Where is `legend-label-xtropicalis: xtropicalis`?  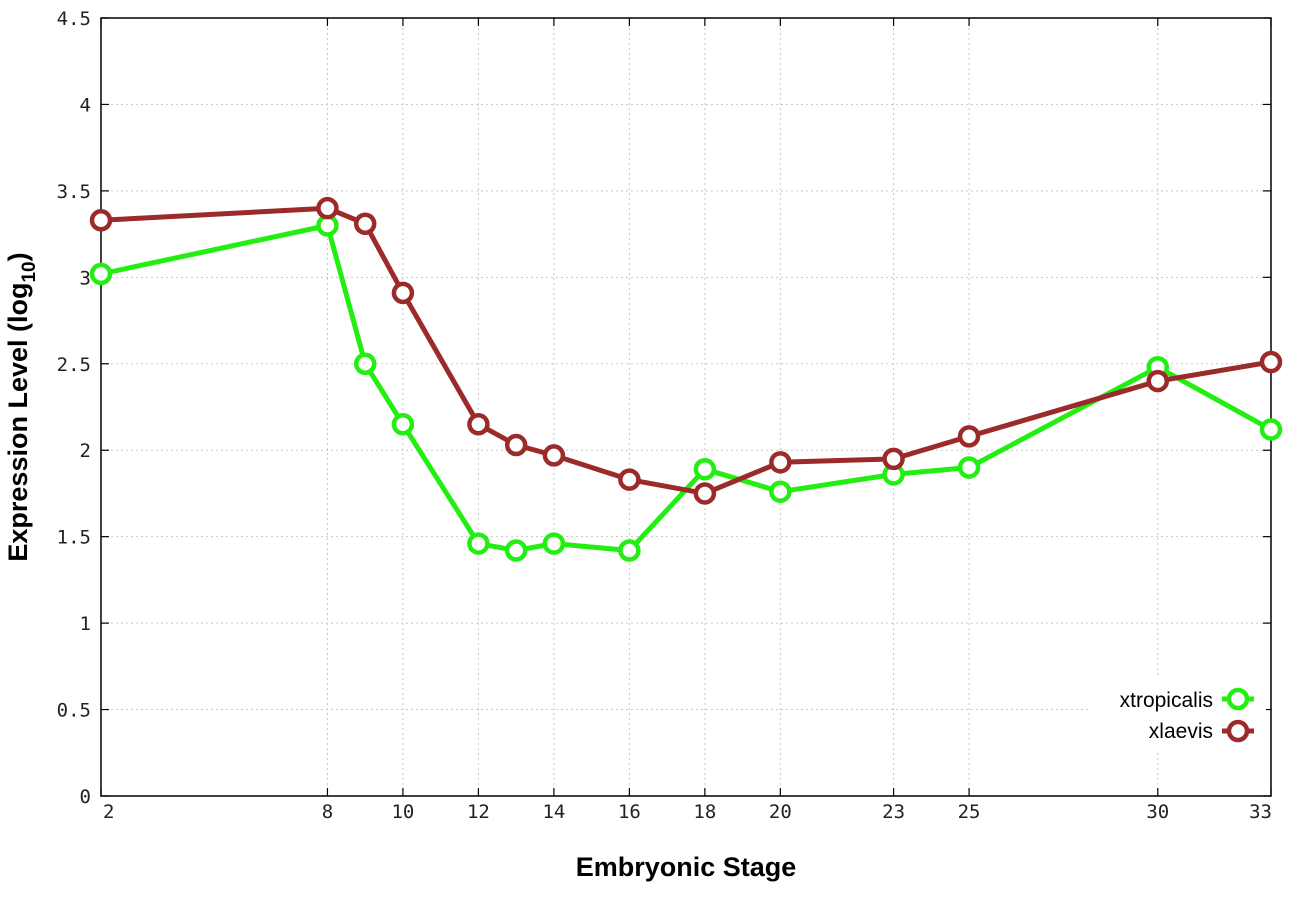 legend-label-xtropicalis: xtropicalis is located at coordinates (1166, 700).